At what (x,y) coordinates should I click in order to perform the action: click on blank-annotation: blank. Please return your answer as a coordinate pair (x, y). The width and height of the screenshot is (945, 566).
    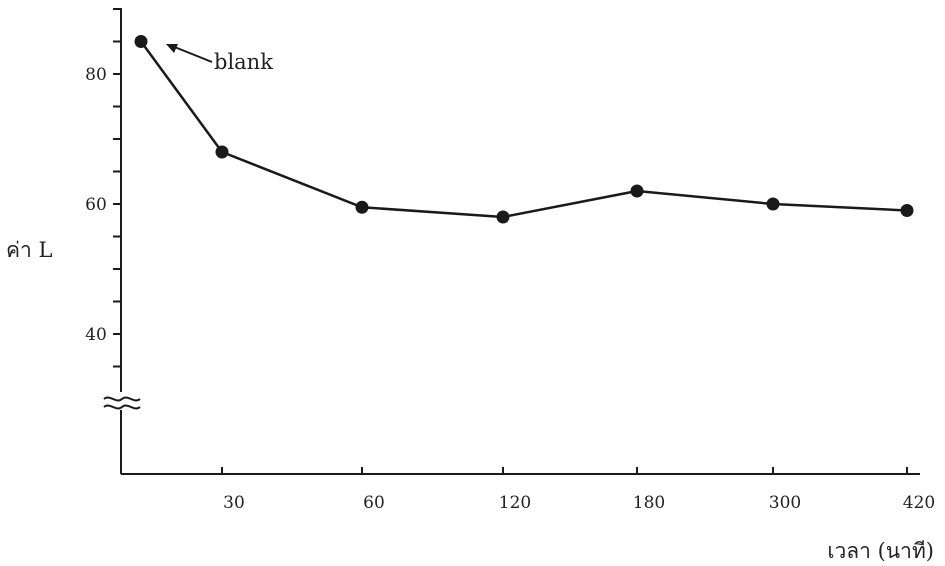
    Looking at the image, I should click on (219, 59).